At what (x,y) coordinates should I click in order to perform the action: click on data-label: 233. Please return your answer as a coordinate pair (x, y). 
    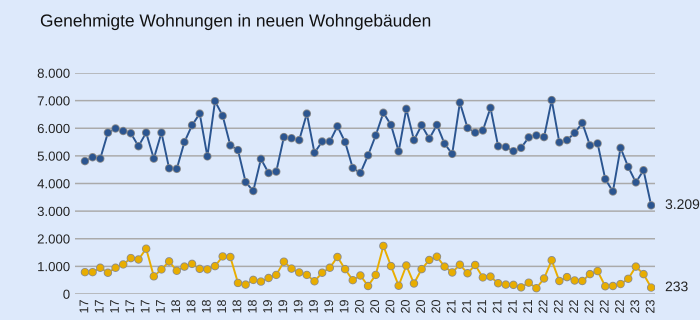
    Looking at the image, I should click on (677, 286).